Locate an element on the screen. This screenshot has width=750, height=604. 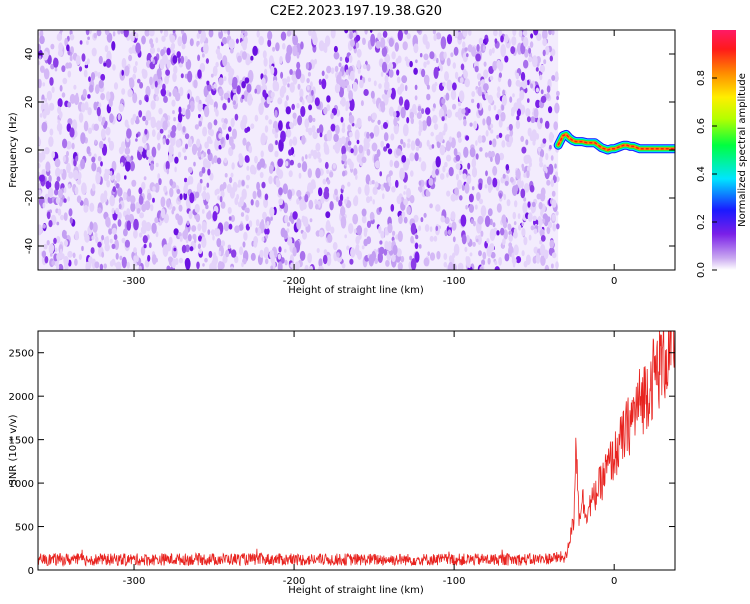
spectrogram-x-label: Height of straight line (km) is located at coordinates (356, 290).